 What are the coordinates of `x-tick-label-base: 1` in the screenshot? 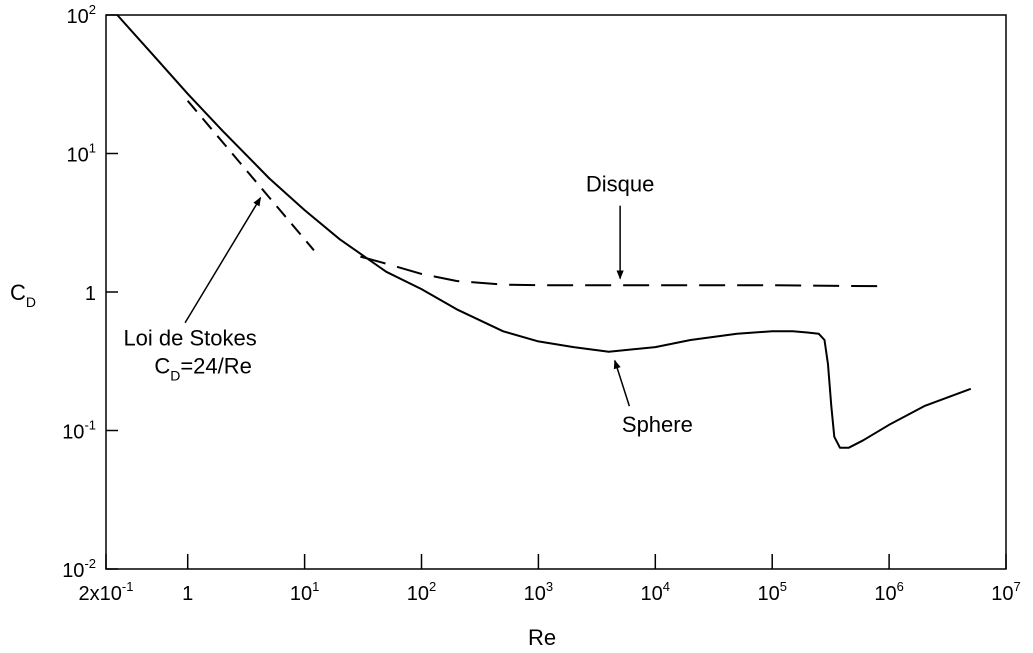 It's located at (187, 594).